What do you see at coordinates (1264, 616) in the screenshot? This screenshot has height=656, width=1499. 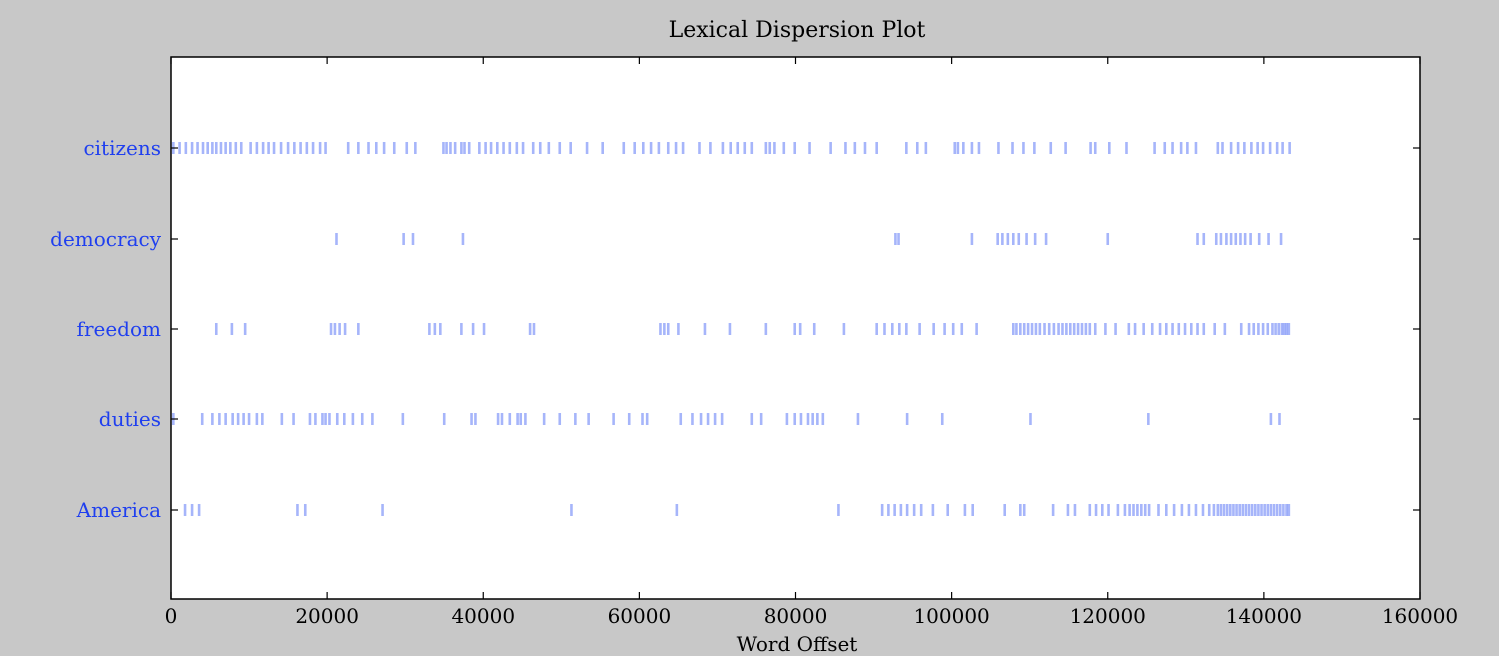 I see `x-tick-label: 140000` at bounding box center [1264, 616].